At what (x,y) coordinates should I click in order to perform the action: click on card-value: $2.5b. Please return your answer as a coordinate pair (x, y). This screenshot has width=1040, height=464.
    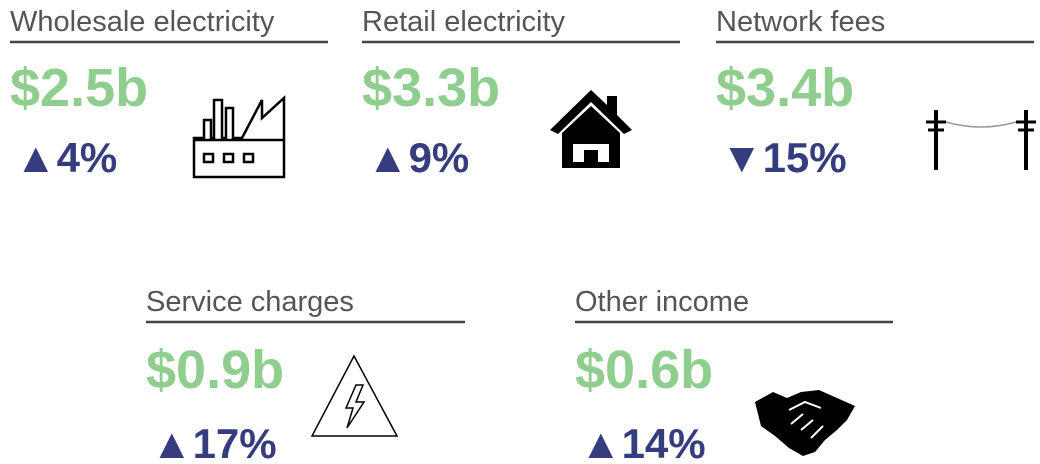
    Looking at the image, I should click on (79, 88).